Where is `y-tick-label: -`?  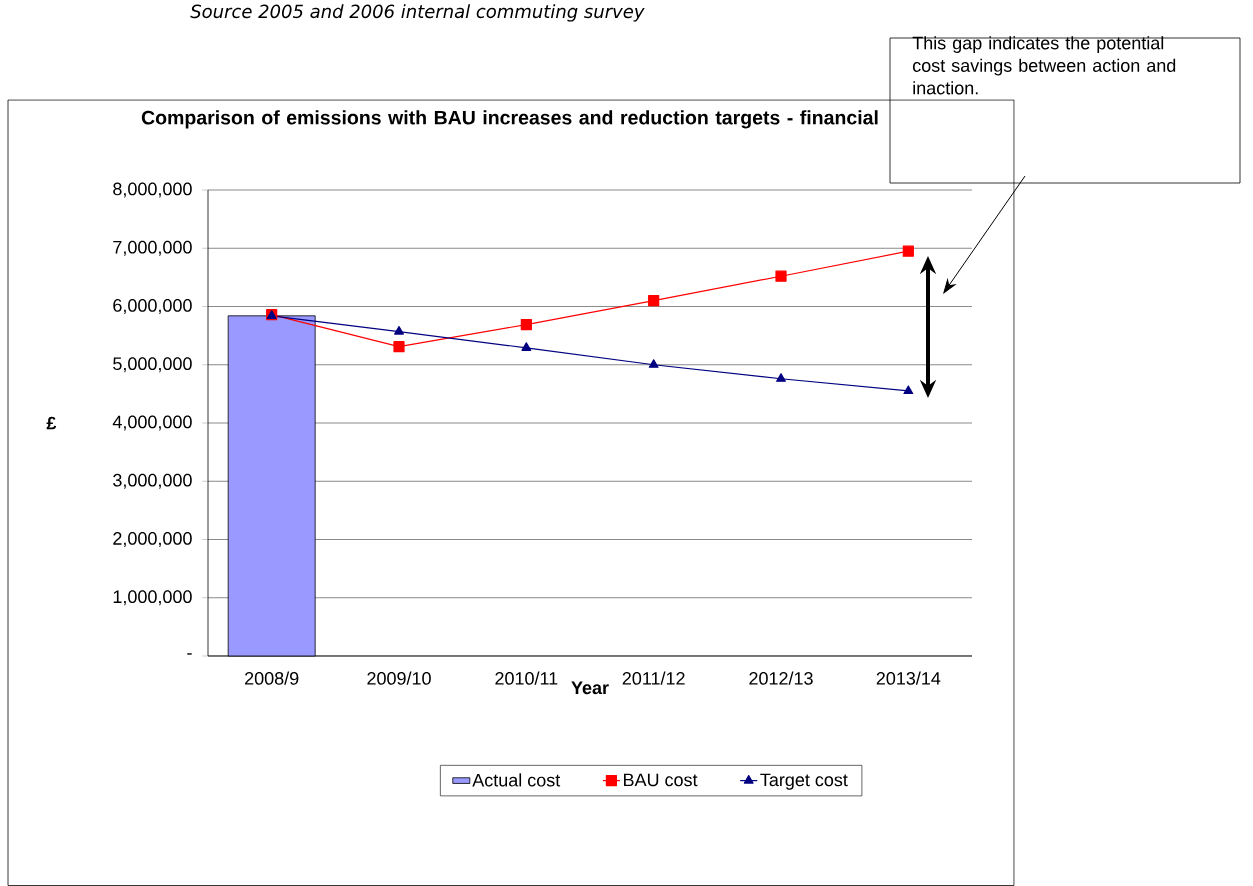
y-tick-label: - is located at coordinates (189, 654).